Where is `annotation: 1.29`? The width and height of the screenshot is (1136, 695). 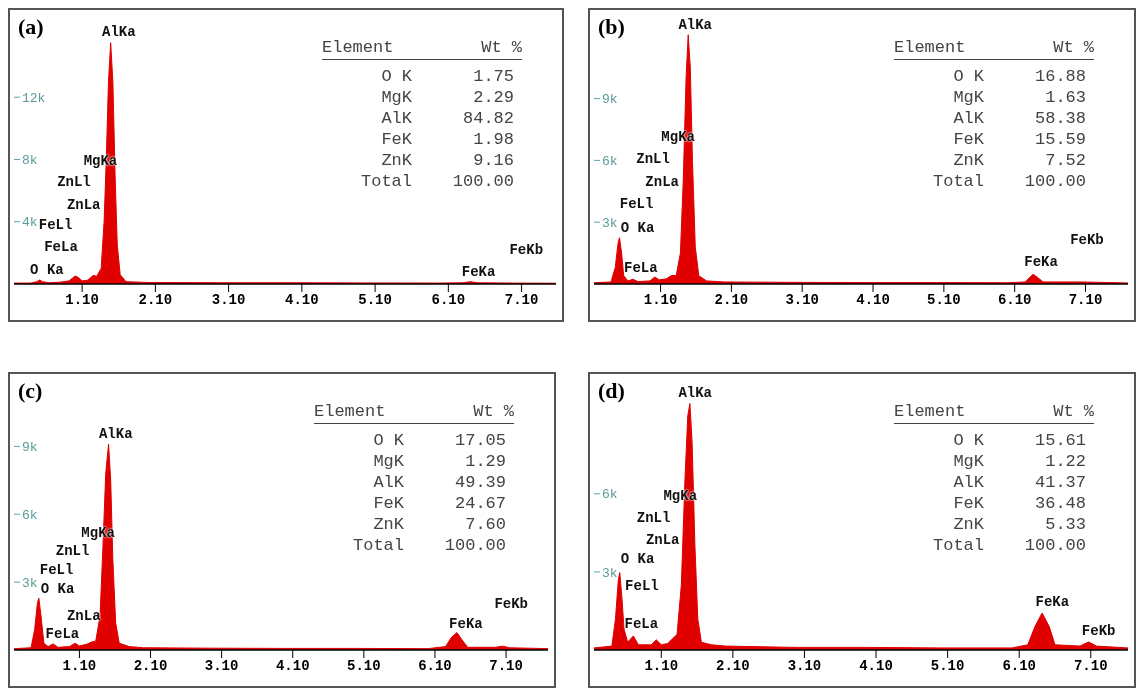 annotation: 1.29 is located at coordinates (485, 461).